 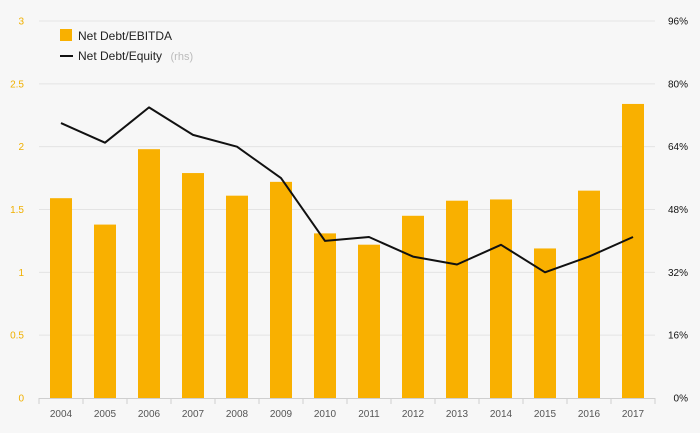 I want to click on bar-2013, so click(x=457, y=299).